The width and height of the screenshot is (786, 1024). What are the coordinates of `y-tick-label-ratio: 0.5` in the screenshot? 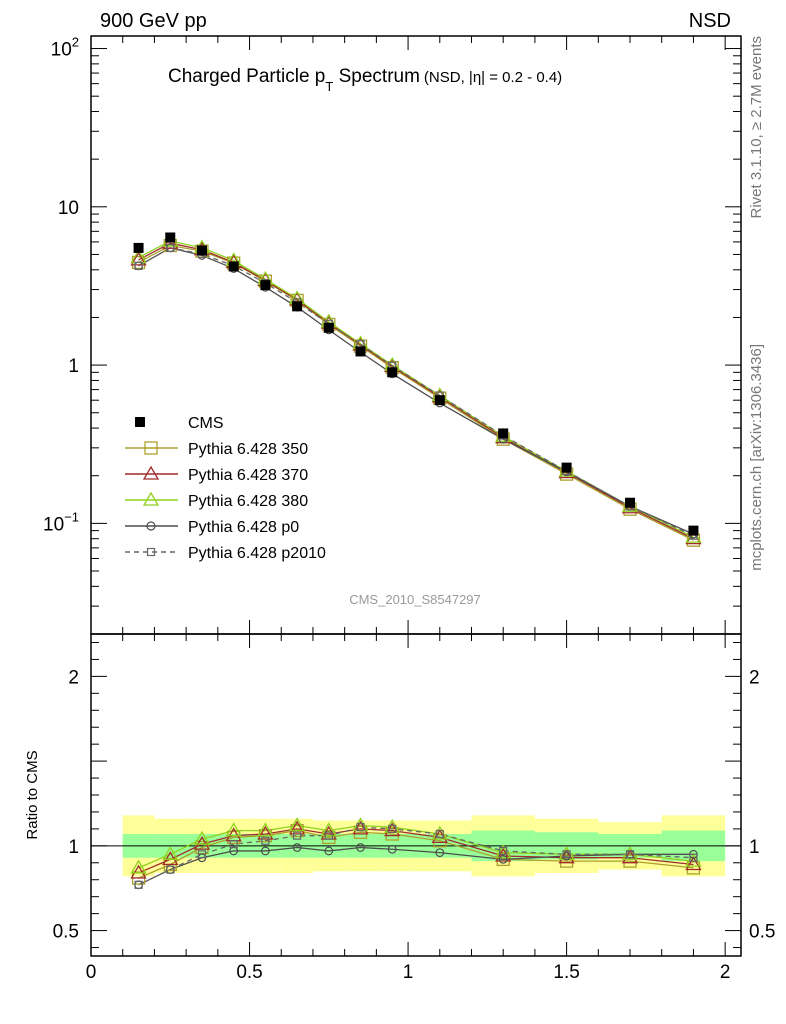 It's located at (66, 932).